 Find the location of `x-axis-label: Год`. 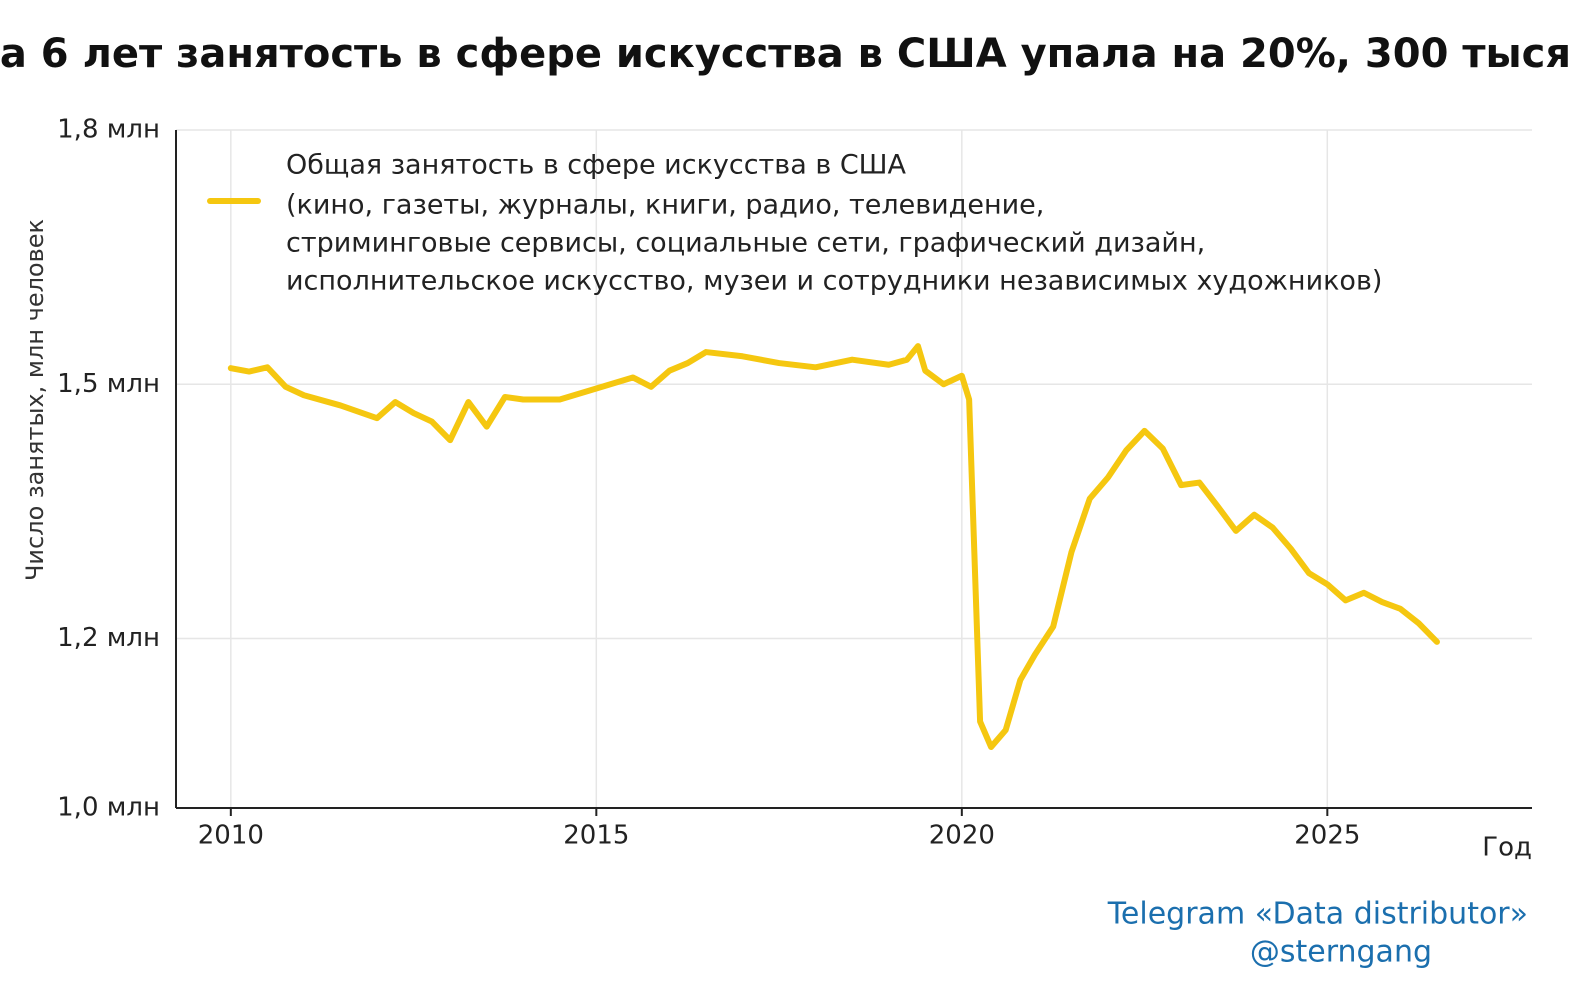

x-axis-label: Год is located at coordinates (1507, 848).